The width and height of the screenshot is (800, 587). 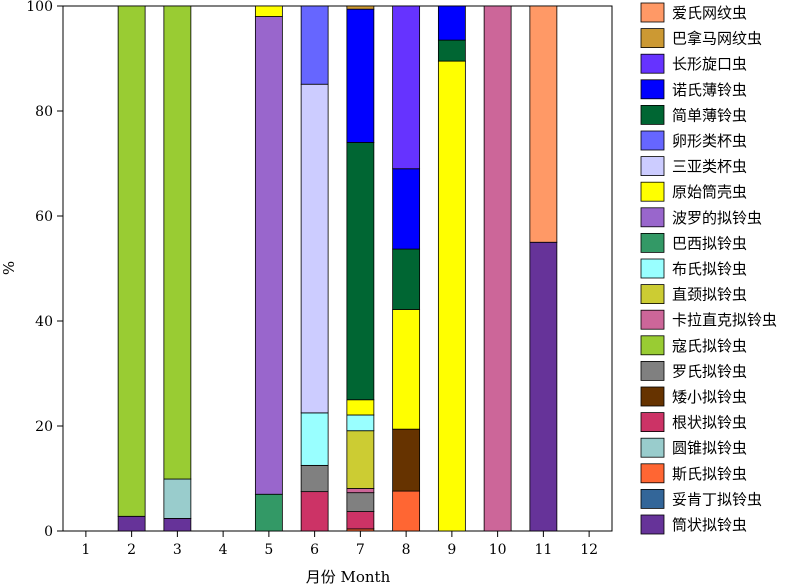 I want to click on y-tick-label: 40, so click(x=44, y=322).